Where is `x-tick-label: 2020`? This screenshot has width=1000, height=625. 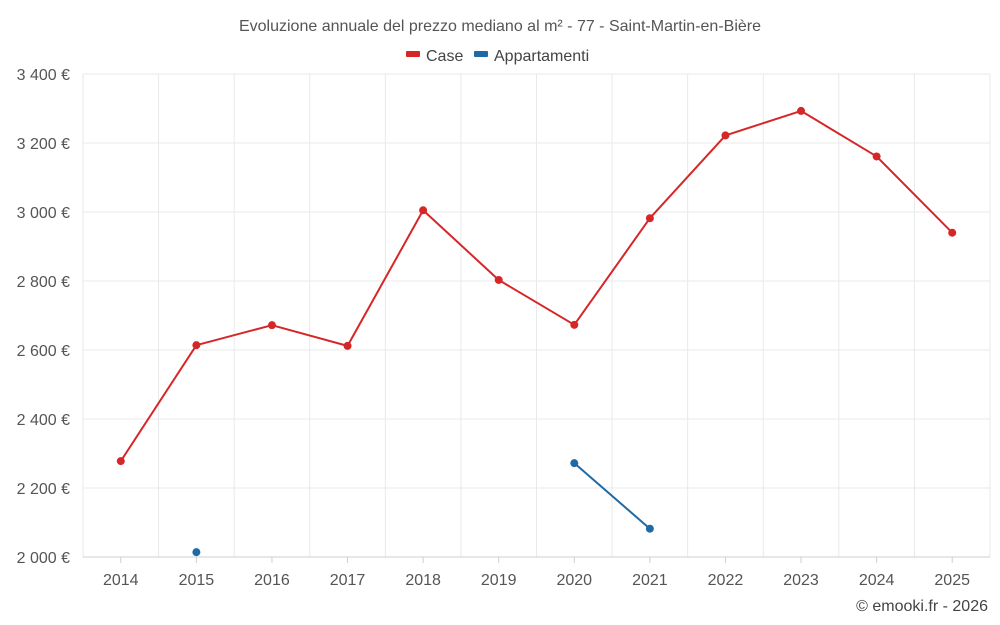
x-tick-label: 2020 is located at coordinates (574, 580).